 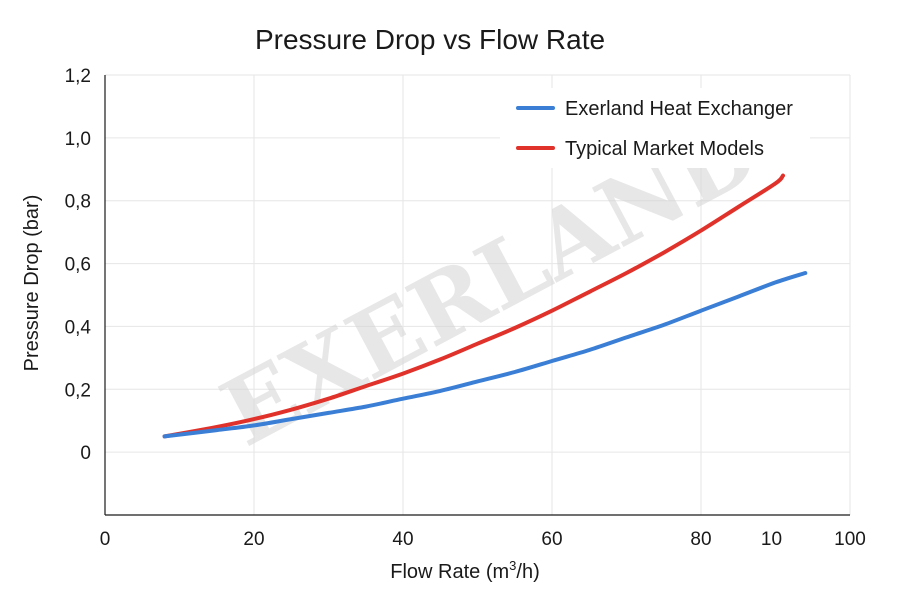 I want to click on x-tick-label: 100, so click(x=850, y=539).